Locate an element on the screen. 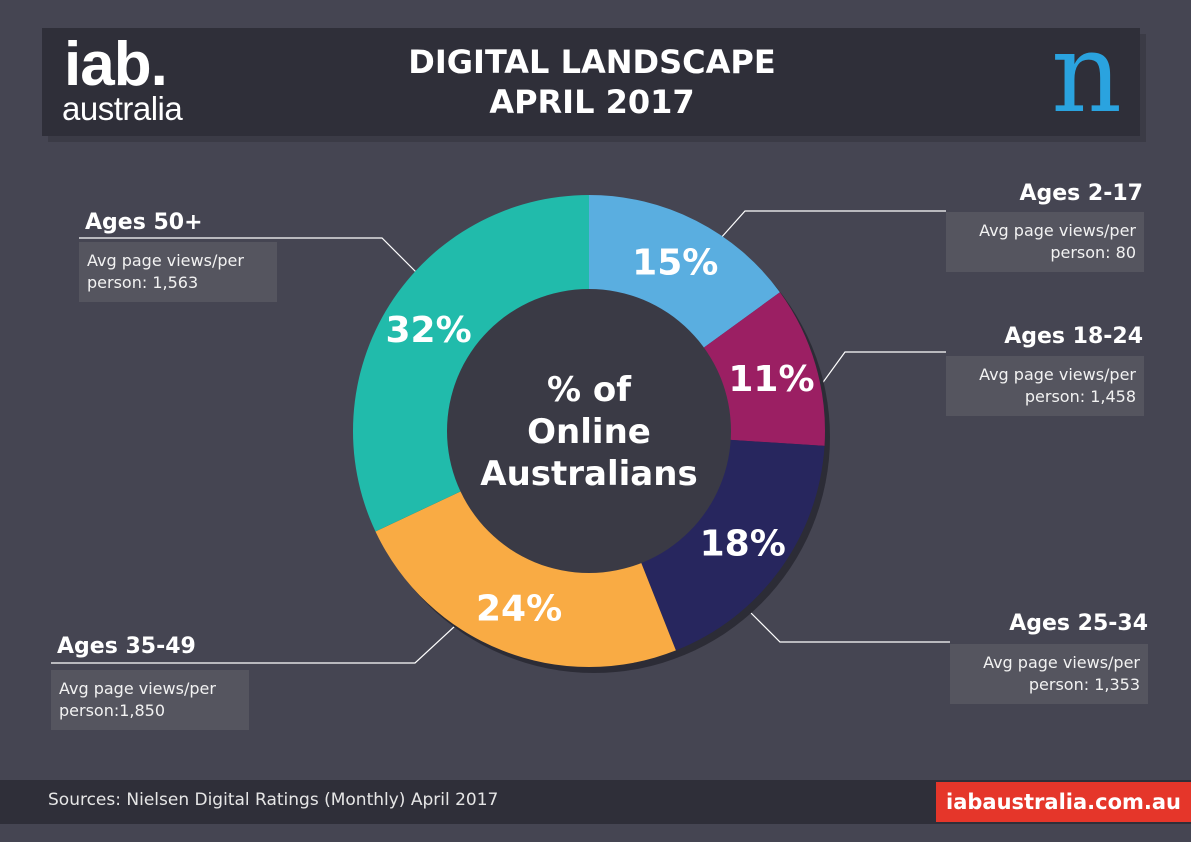 Image resolution: width=1191 pixels, height=842 pixels. info-box-25-34: Avg page views/per person: 1,353 is located at coordinates (1049, 674).